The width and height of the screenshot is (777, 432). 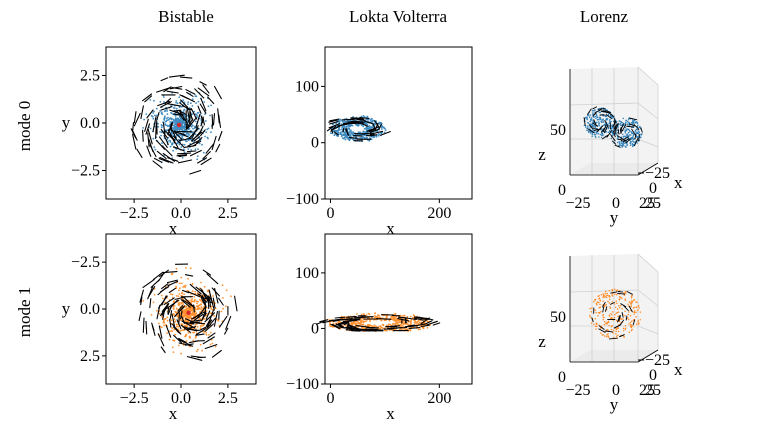 What do you see at coordinates (315, 328) in the screenshot?
I see `y-tick-label: 0` at bounding box center [315, 328].